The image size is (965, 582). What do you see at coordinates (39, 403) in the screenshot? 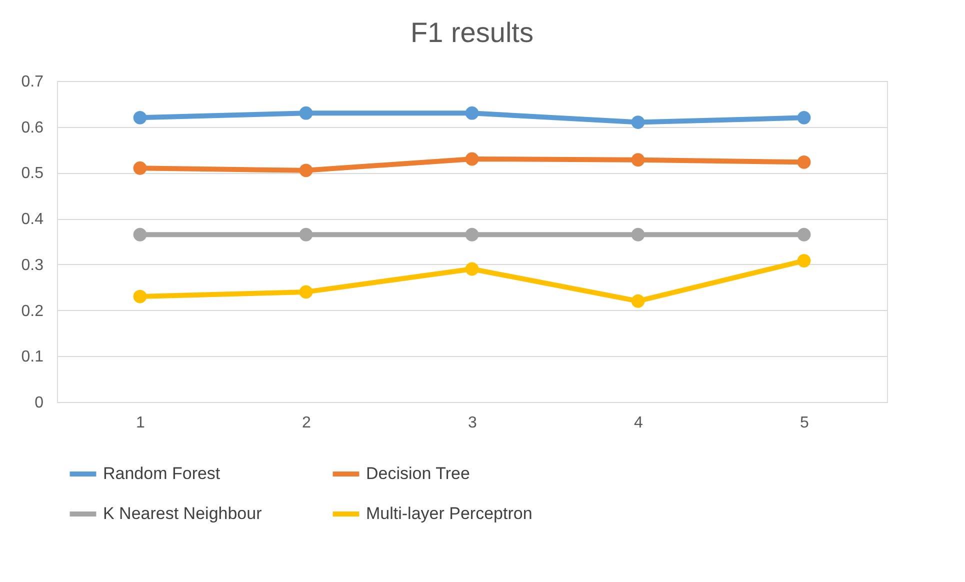
I see `y-tick-label: 0` at bounding box center [39, 403].